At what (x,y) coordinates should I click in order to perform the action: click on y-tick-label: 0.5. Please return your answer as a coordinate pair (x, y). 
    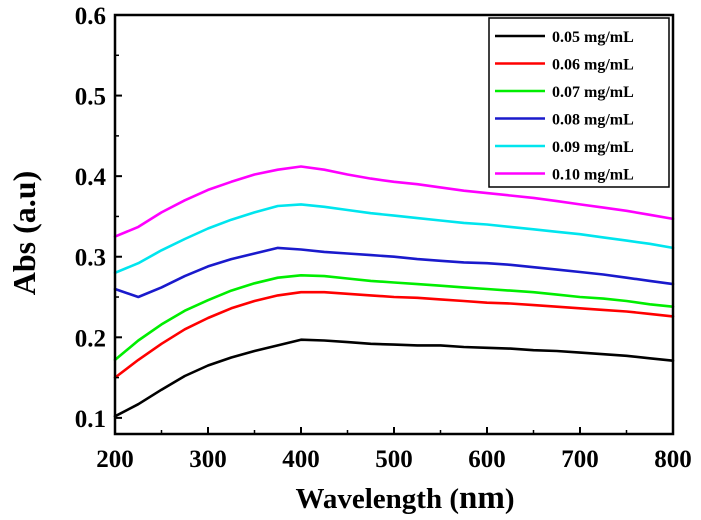
    Looking at the image, I should click on (90, 97).